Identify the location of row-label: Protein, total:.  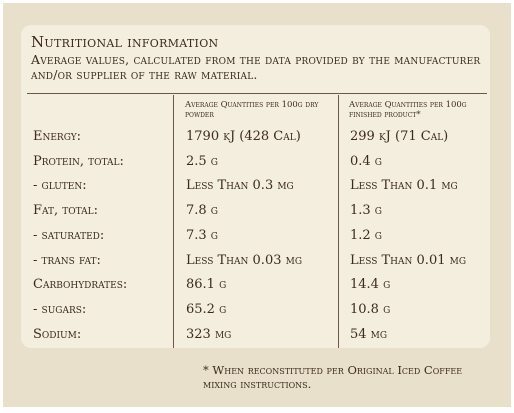
(78, 161).